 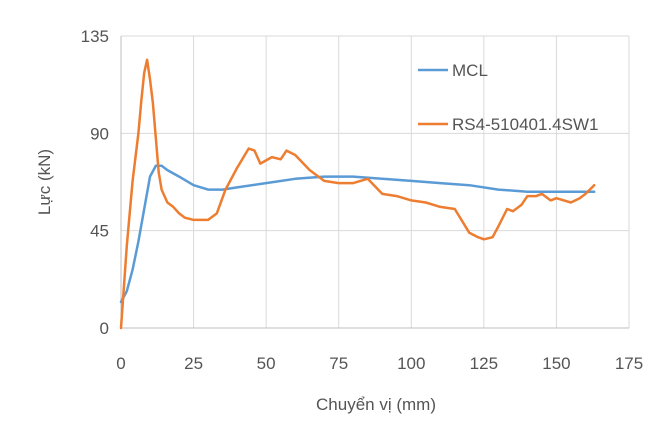 What do you see at coordinates (525, 124) in the screenshot?
I see `legend-label: RS4-510401.4SW1` at bounding box center [525, 124].